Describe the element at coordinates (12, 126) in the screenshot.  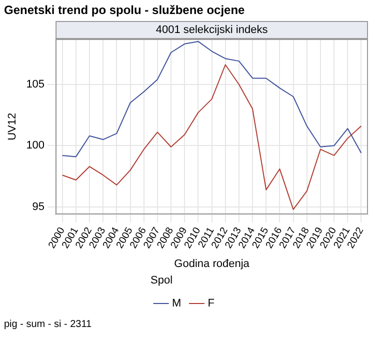
I see `y-axis-title: UV12` at that location.